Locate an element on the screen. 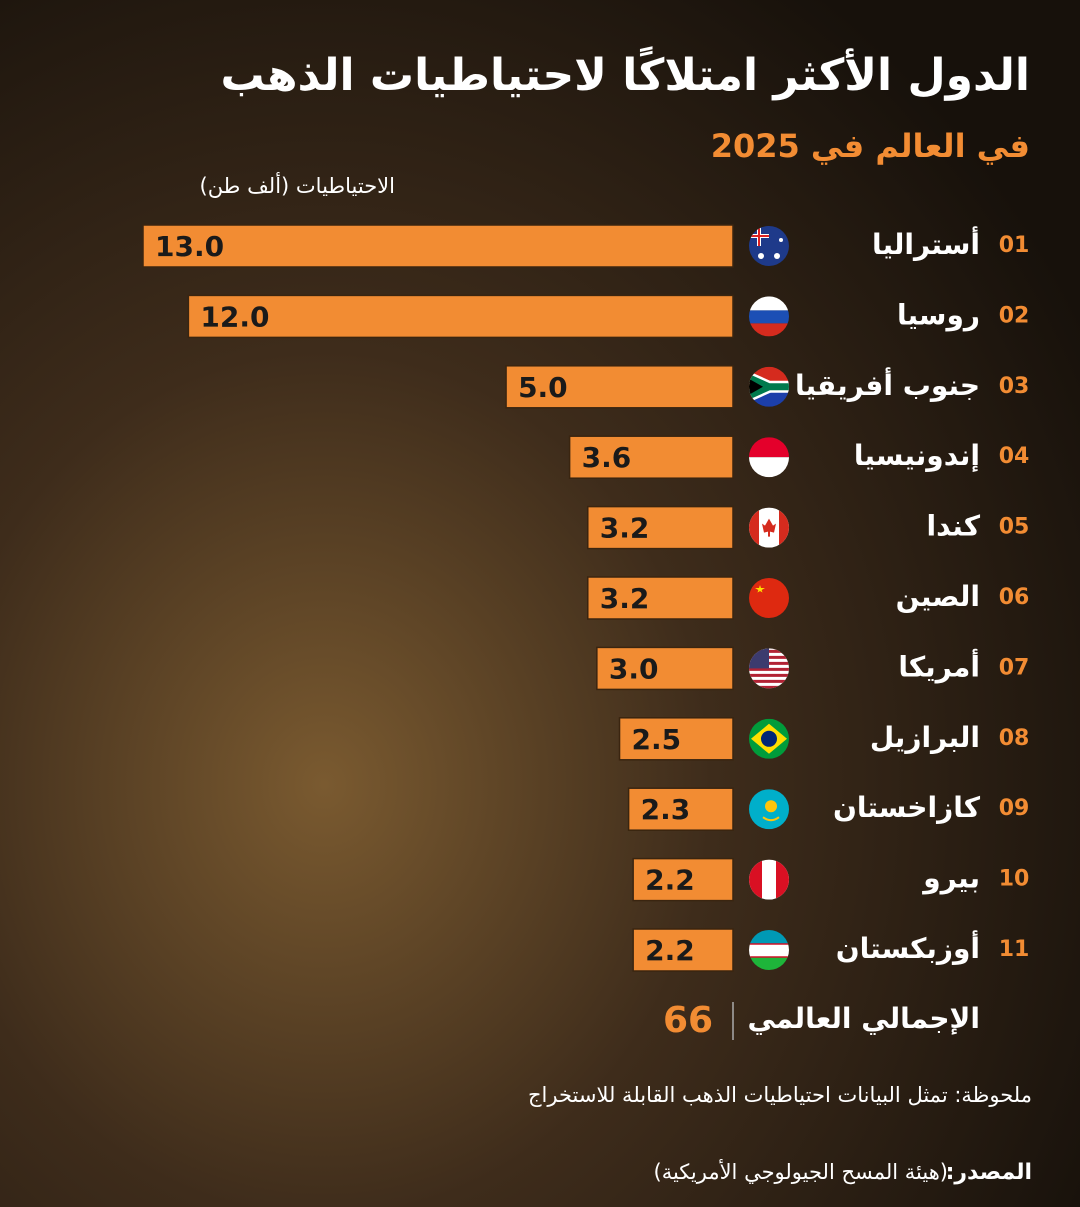 The width and height of the screenshot is (1080, 1207). category-label: بيرو is located at coordinates (950, 878).